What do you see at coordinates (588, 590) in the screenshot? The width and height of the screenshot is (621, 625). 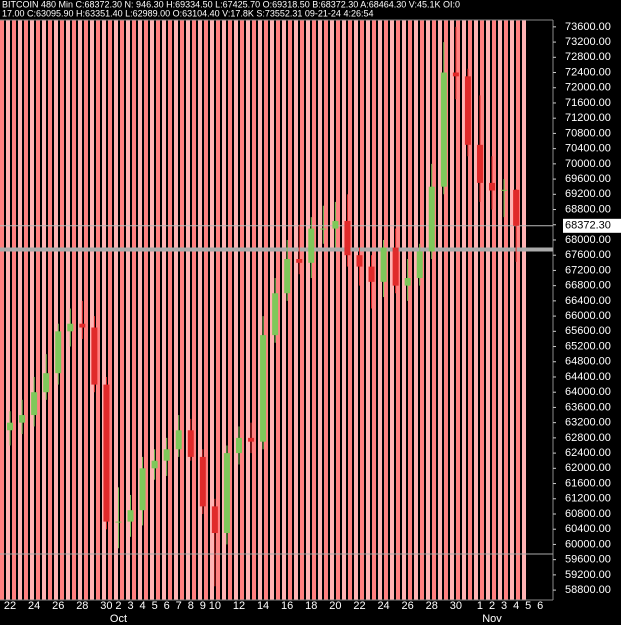 I see `y-tick-label: 58800.00` at bounding box center [588, 590].